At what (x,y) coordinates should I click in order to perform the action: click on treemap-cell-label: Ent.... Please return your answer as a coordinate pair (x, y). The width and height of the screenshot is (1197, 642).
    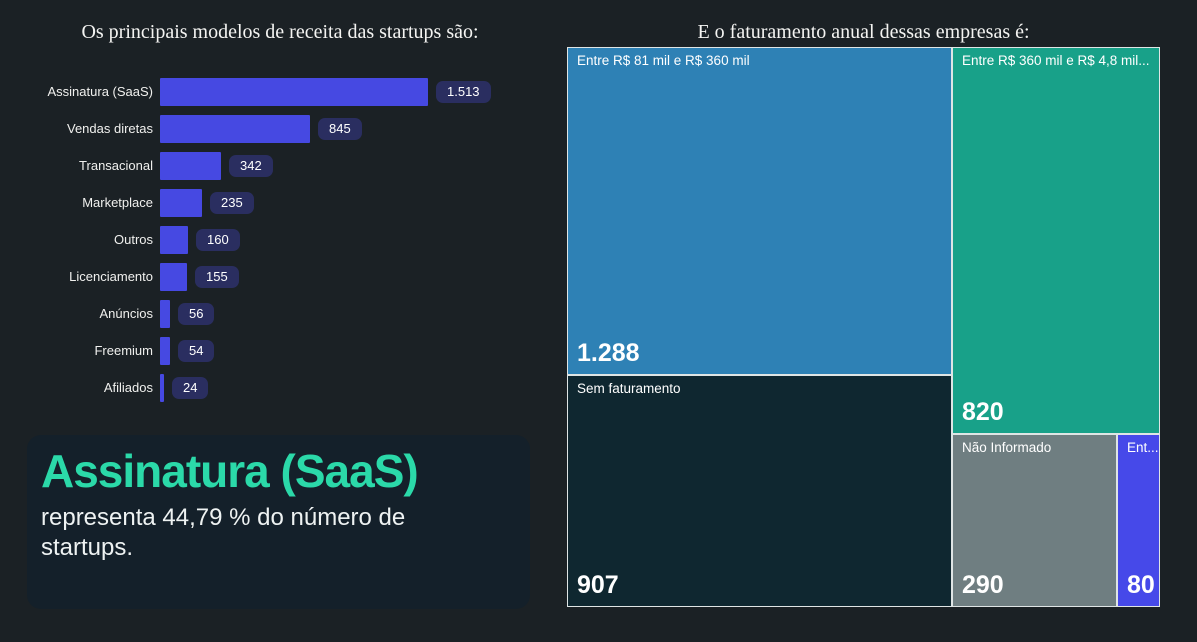
    Looking at the image, I should click on (1142, 448).